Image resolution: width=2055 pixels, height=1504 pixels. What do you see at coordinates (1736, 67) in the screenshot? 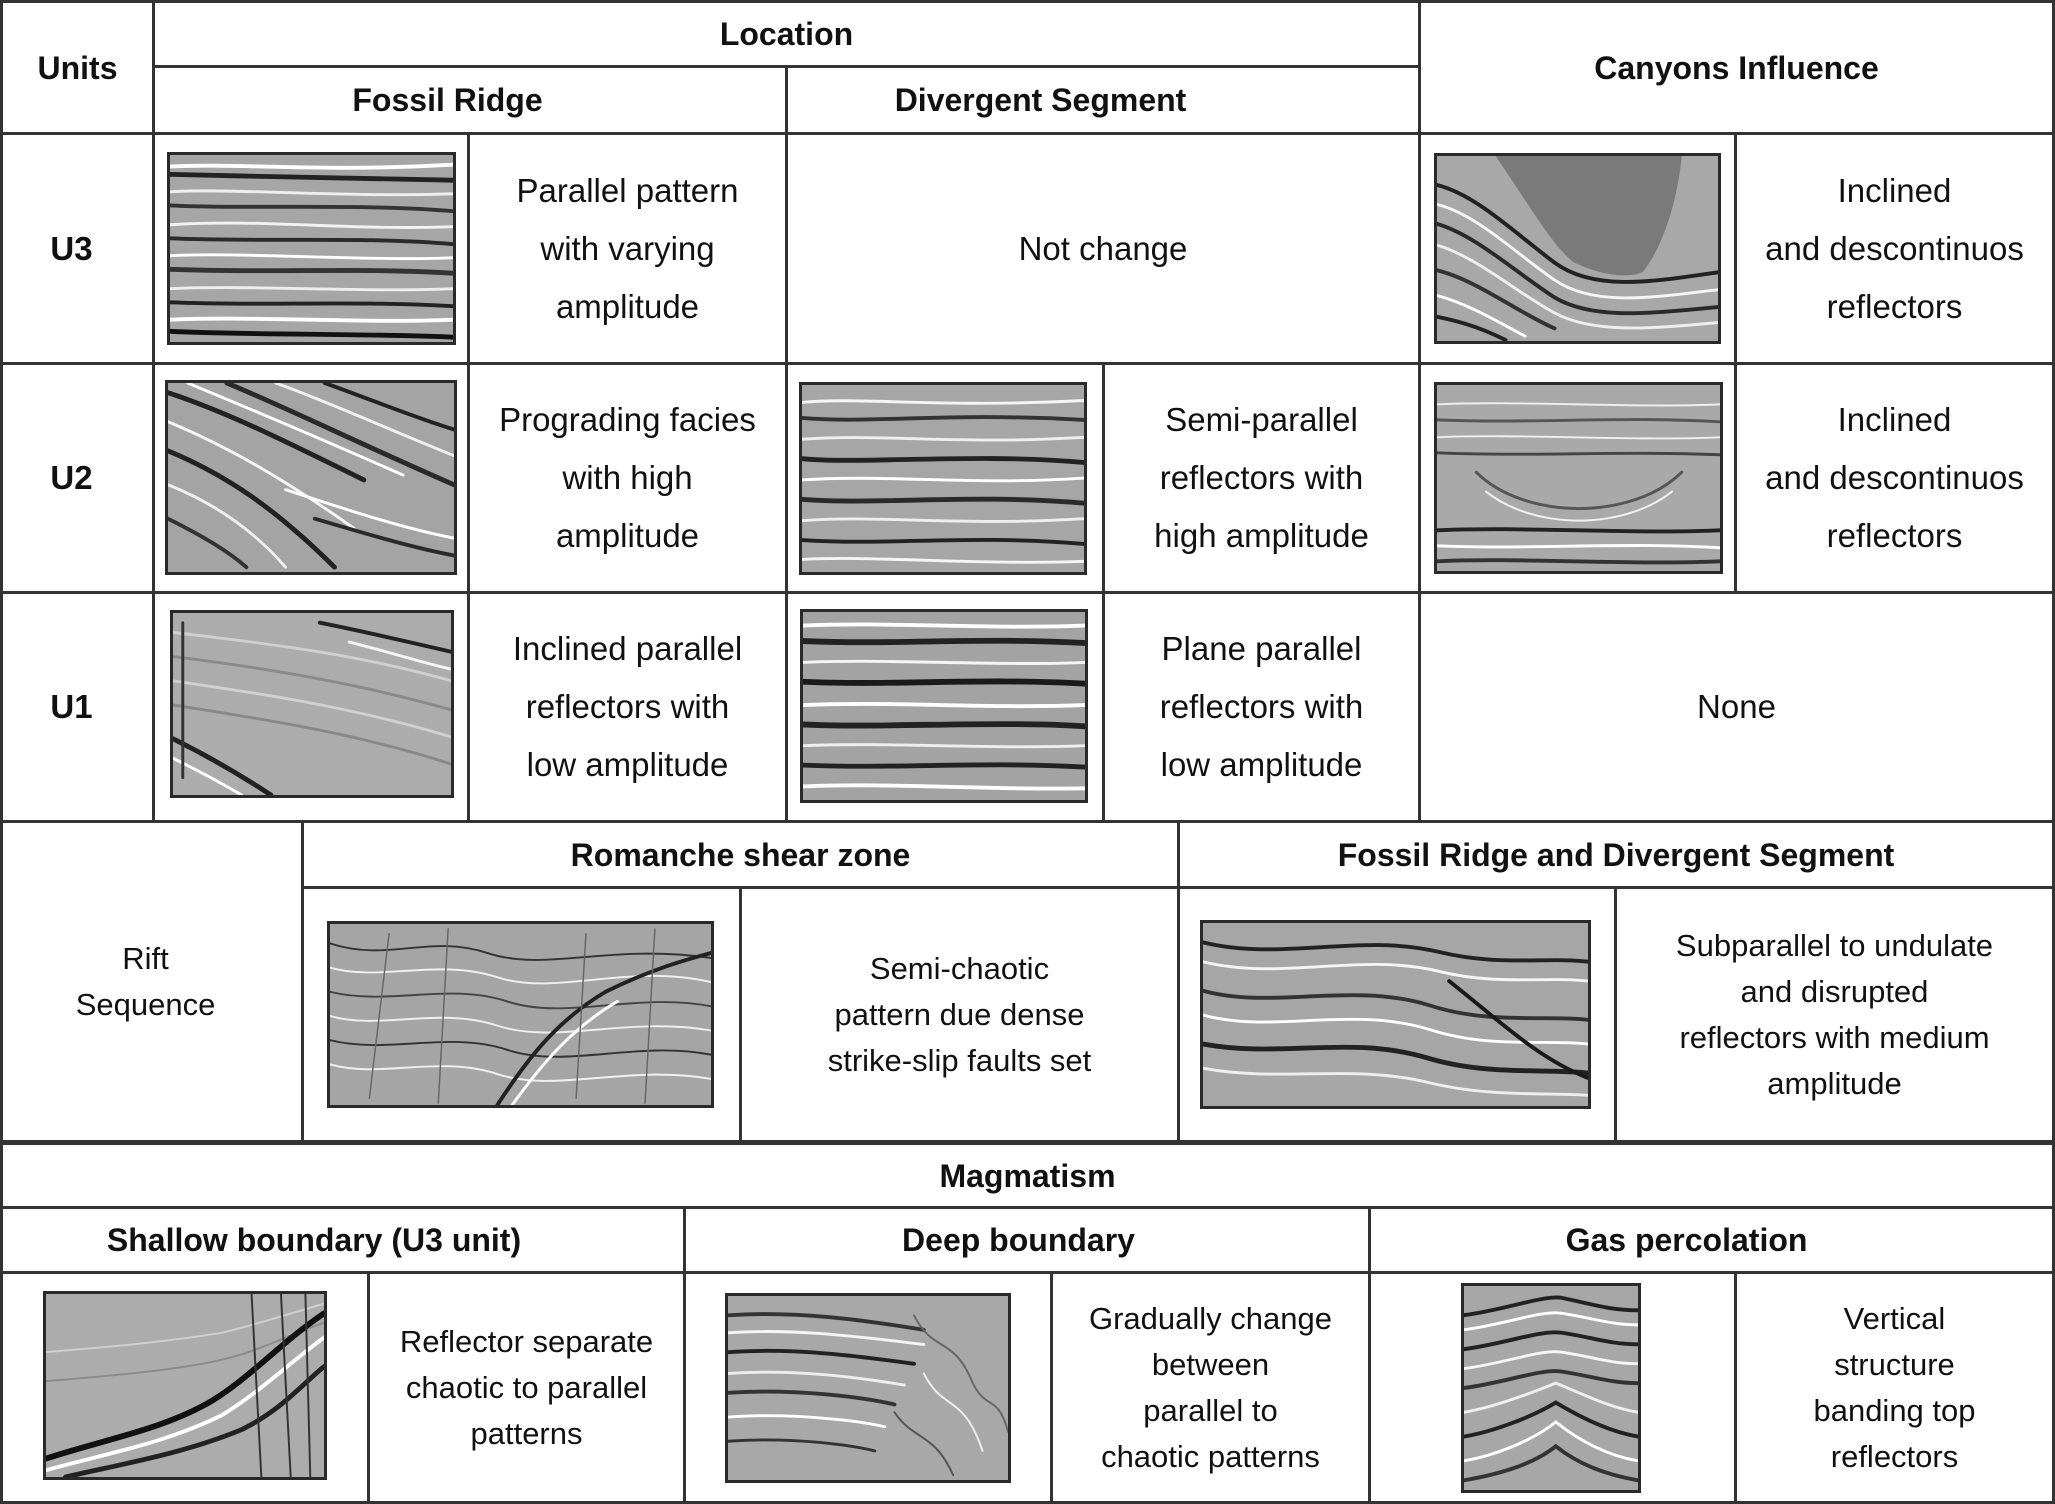
I see `canyons-influence-header: Canyons Influence` at bounding box center [1736, 67].